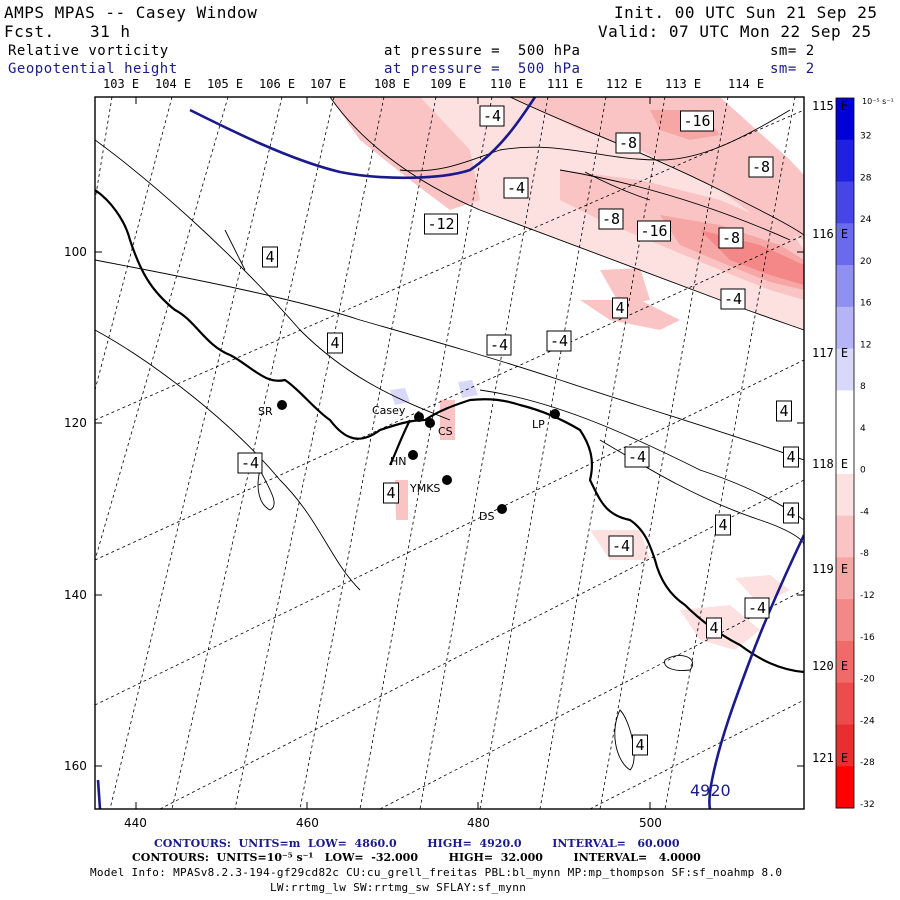 This screenshot has width=900, height=900. I want to click on lon-label-right: 117 E, so click(830, 353).